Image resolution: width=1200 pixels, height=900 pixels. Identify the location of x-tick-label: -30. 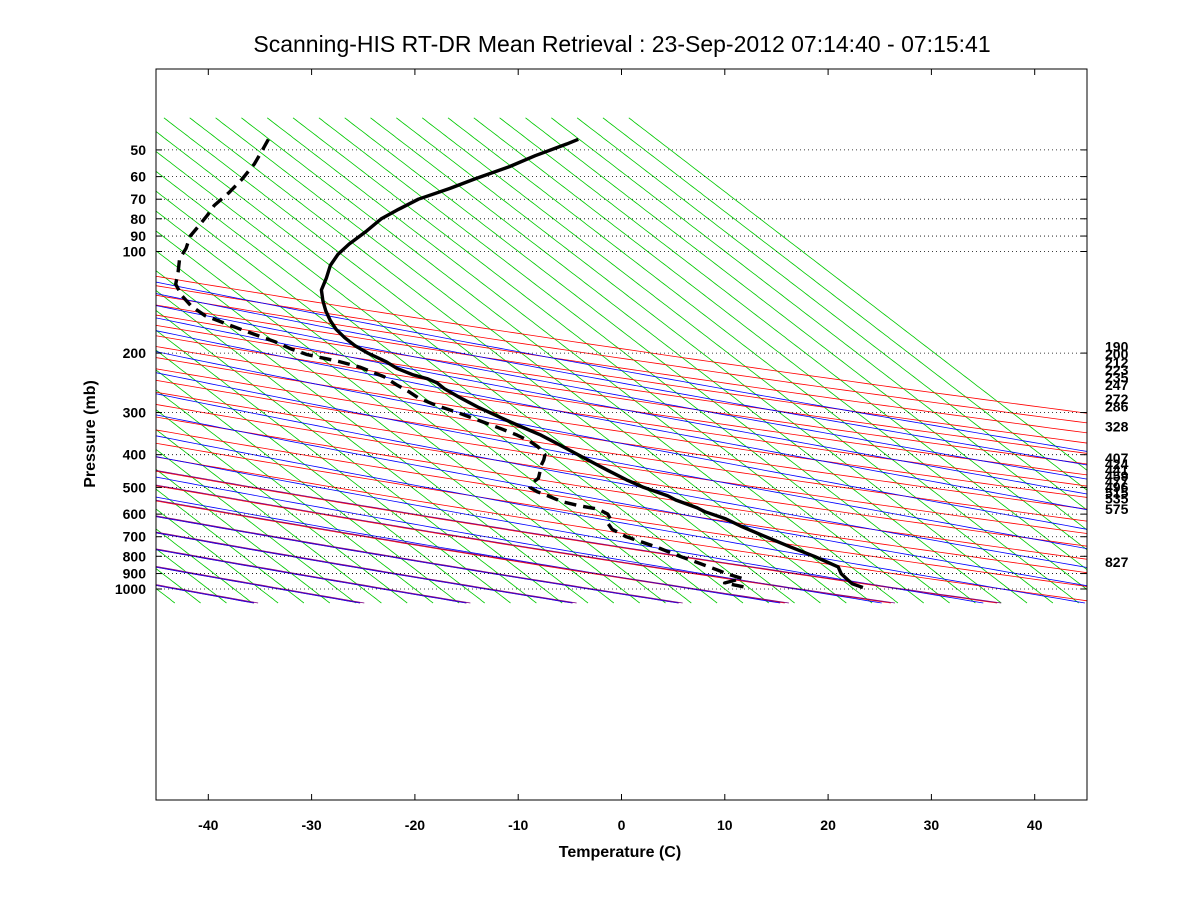
(311, 825).